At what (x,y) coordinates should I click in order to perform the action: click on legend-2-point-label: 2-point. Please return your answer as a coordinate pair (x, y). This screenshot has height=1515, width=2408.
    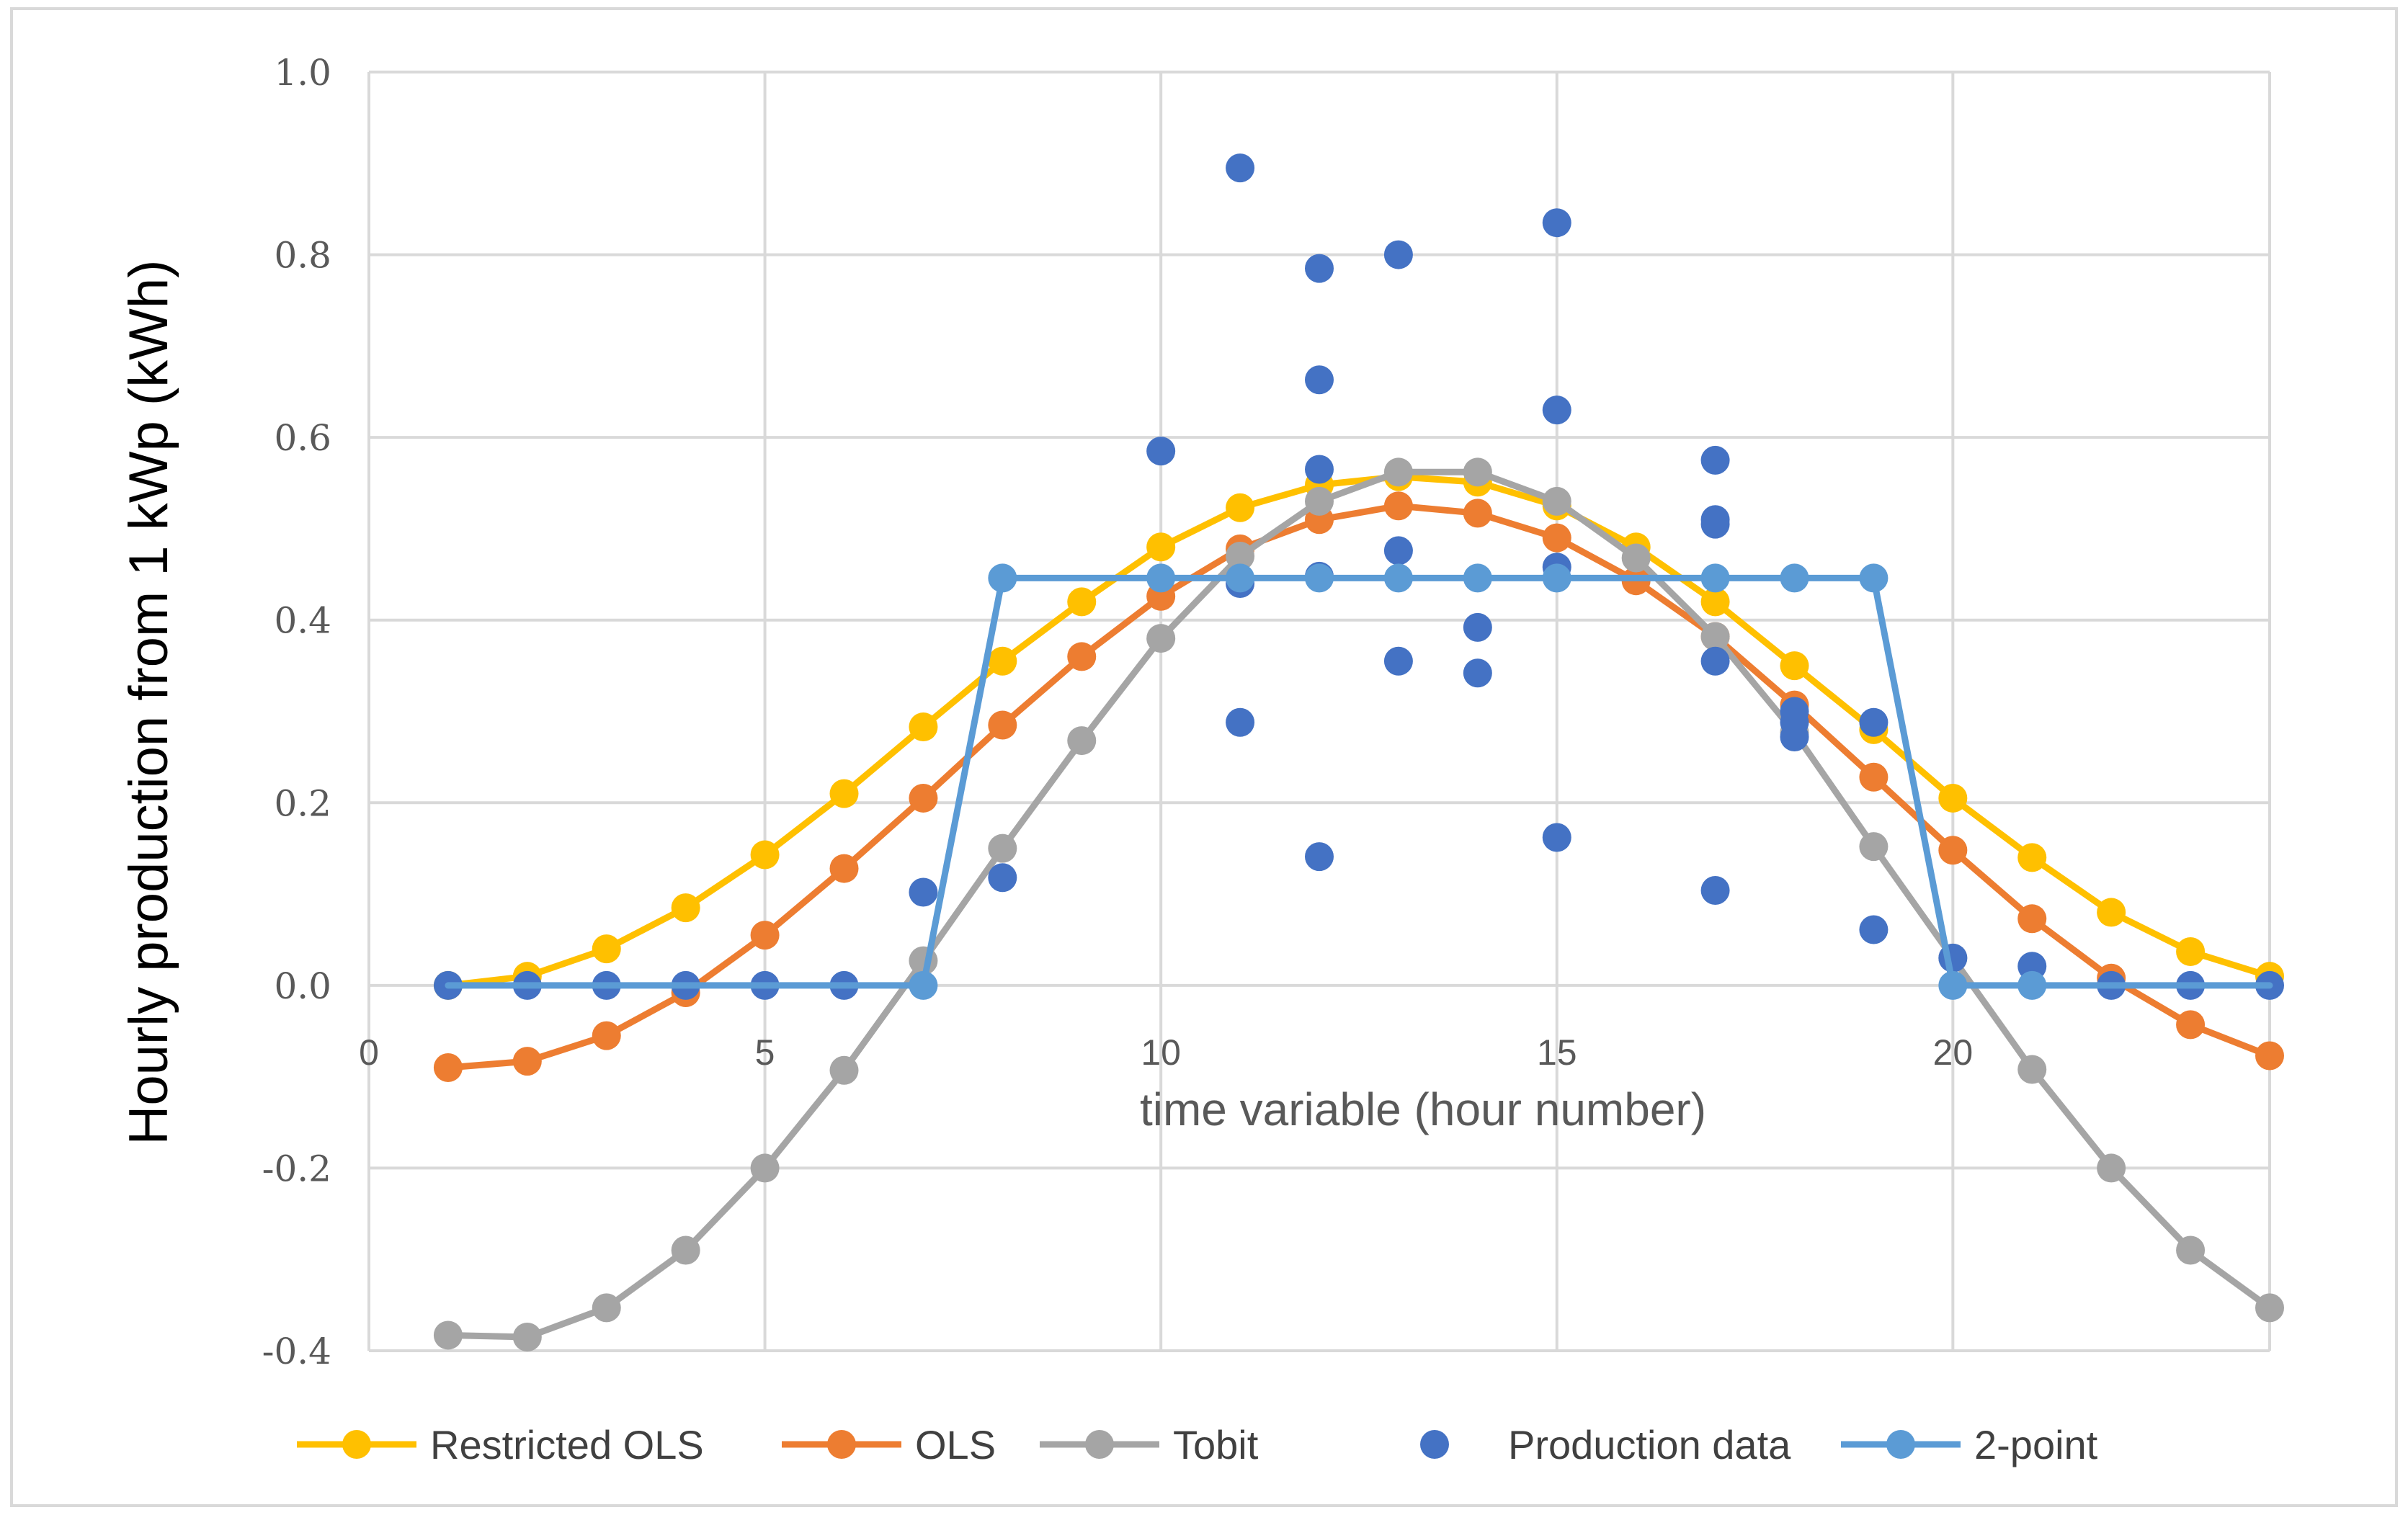
    Looking at the image, I should click on (2036, 1444).